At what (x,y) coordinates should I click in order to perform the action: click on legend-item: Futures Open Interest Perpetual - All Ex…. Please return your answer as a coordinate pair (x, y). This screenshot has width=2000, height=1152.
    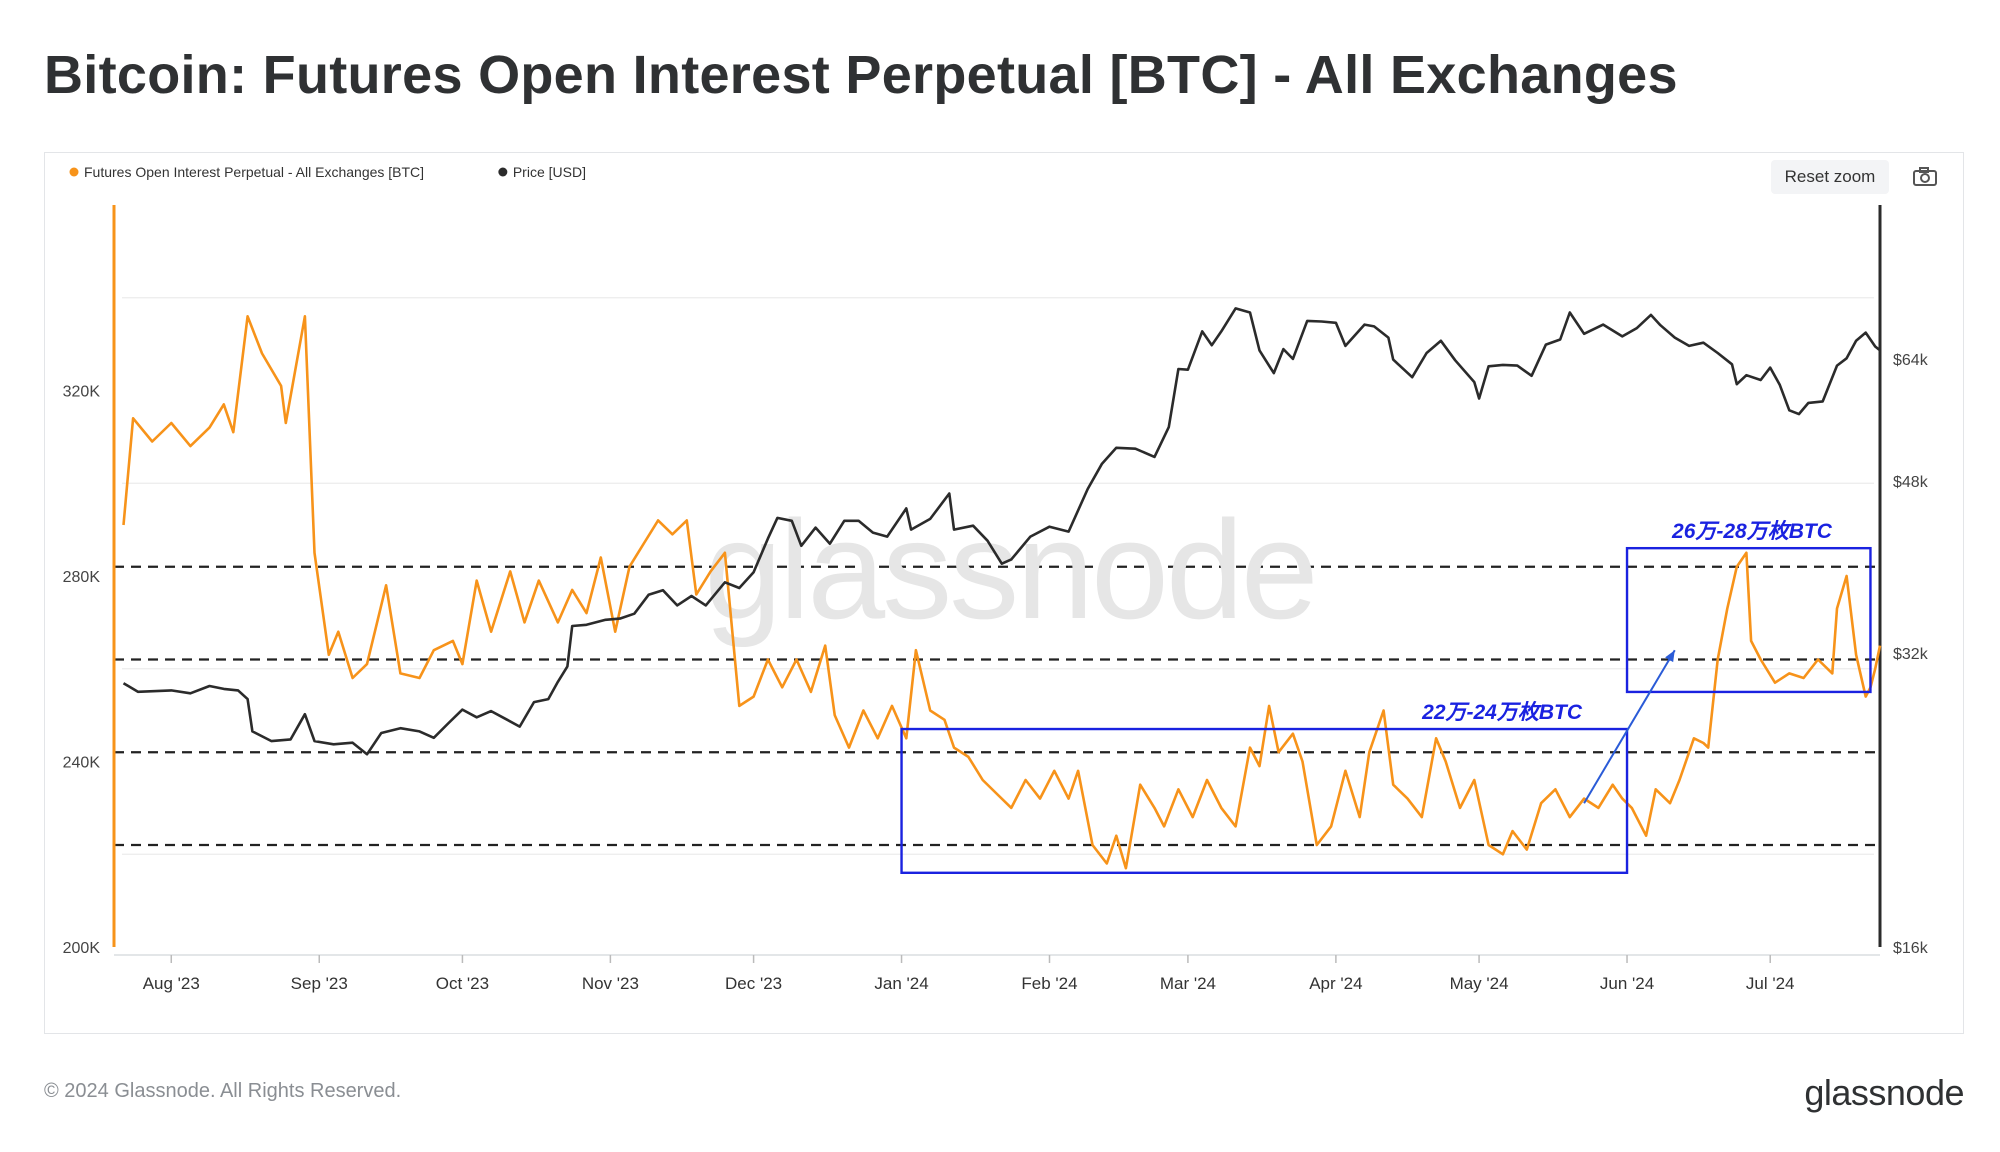
    Looking at the image, I should click on (254, 172).